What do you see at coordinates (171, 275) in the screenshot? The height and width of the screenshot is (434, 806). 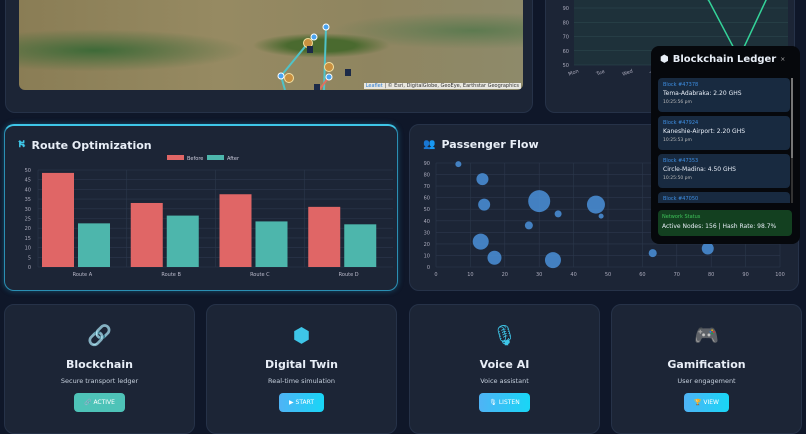 I see `x-tick-label: Route B` at bounding box center [171, 275].